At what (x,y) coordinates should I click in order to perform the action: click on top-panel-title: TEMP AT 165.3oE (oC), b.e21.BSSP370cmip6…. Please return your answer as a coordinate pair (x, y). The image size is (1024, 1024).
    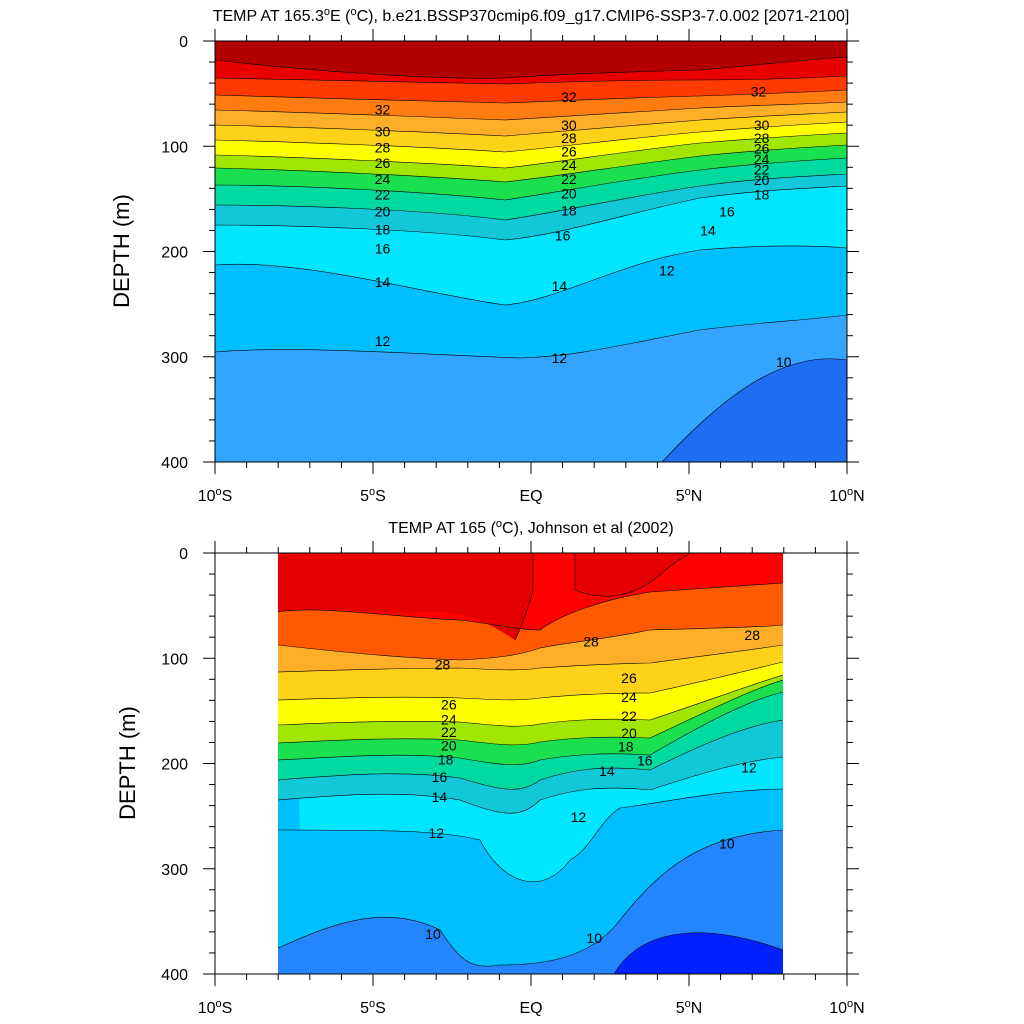
    Looking at the image, I should click on (531, 15).